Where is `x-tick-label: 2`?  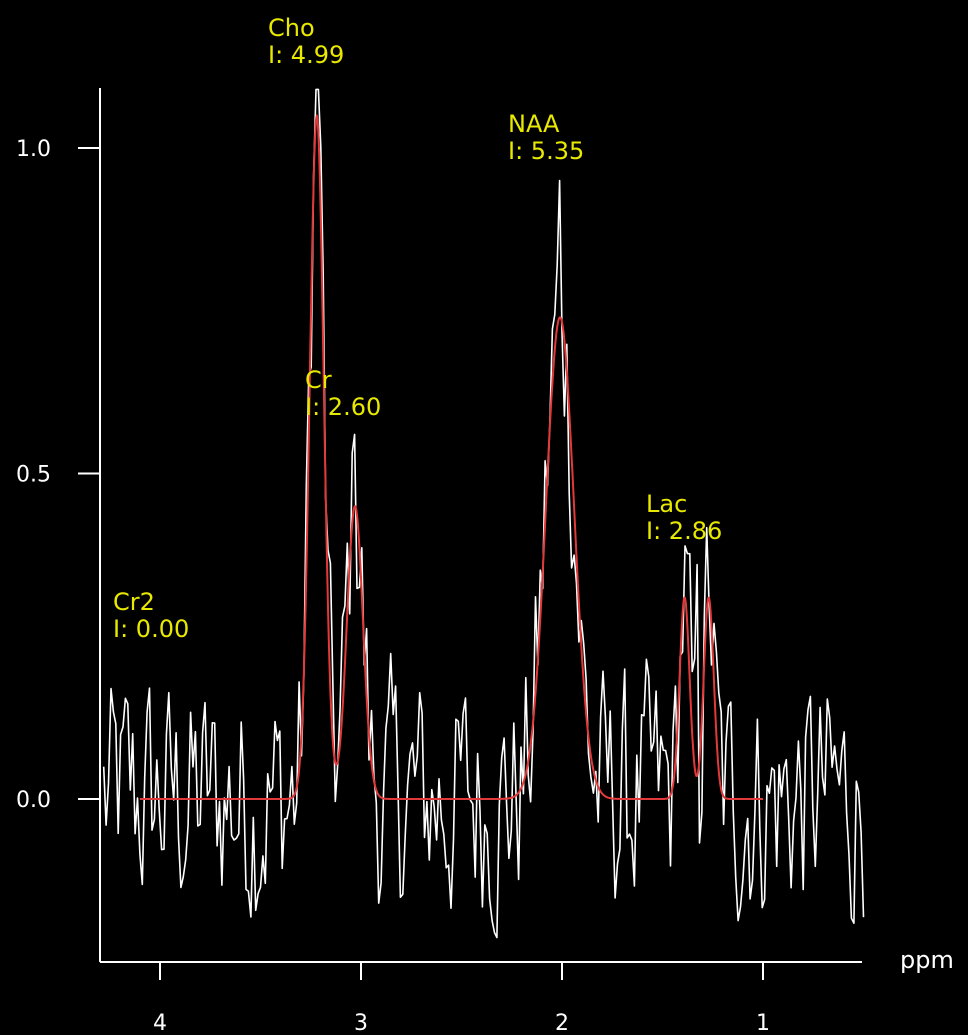
x-tick-label: 2 is located at coordinates (562, 1023).